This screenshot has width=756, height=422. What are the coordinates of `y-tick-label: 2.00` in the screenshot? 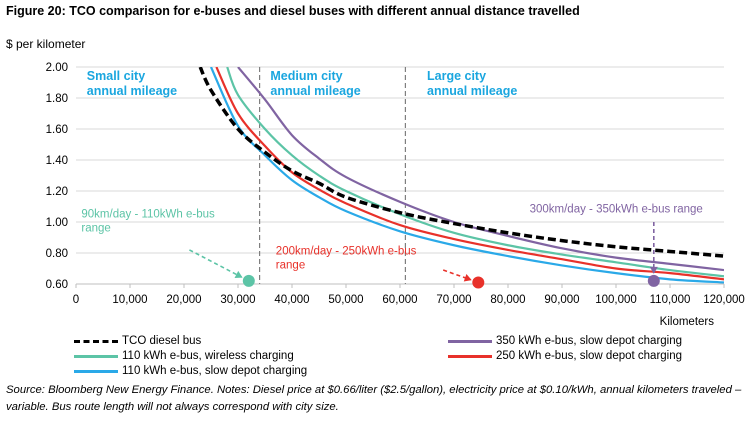 It's located at (57, 68).